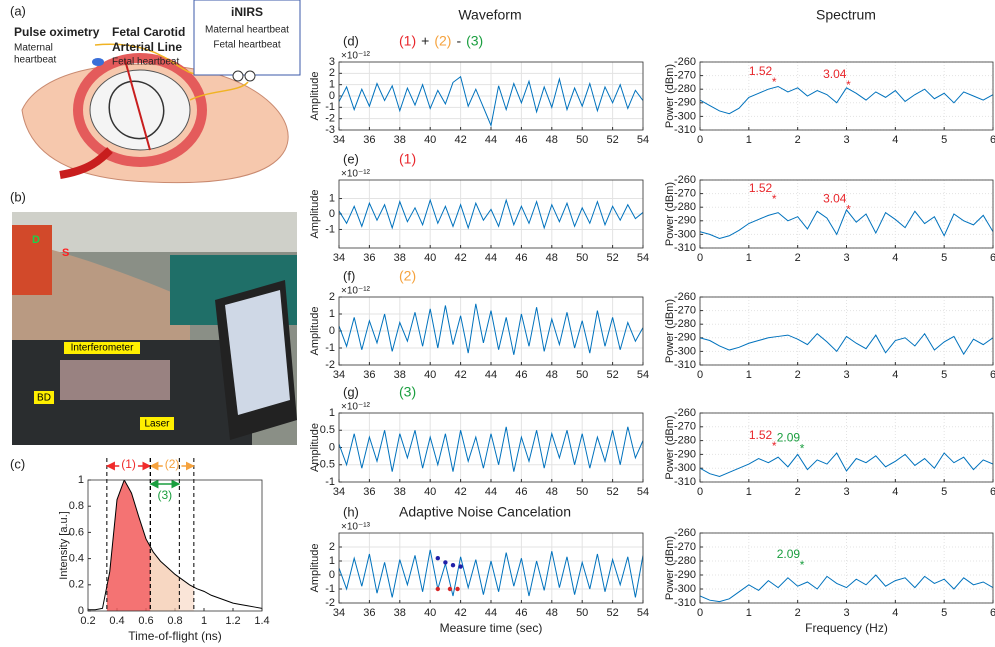  Describe the element at coordinates (98, 62) in the screenshot. I see `oximeter` at that location.